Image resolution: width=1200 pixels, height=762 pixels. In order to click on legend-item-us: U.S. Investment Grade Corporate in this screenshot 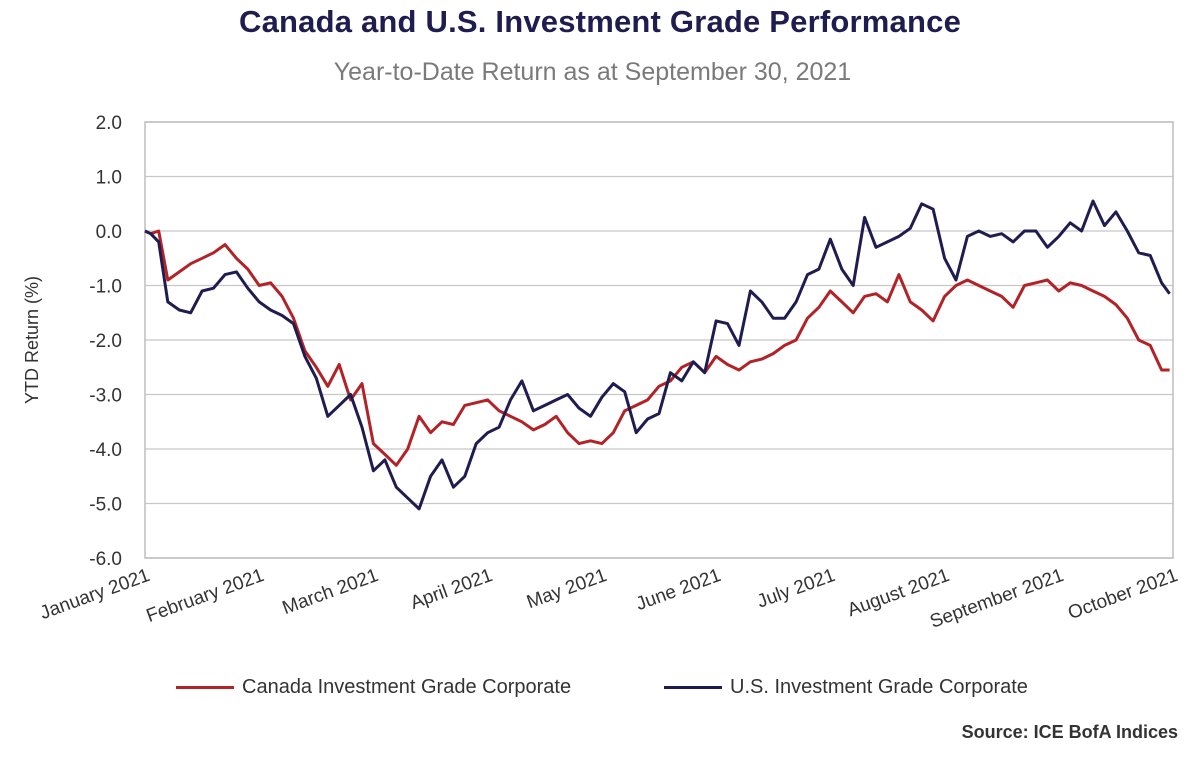, I will do `click(846, 687)`.